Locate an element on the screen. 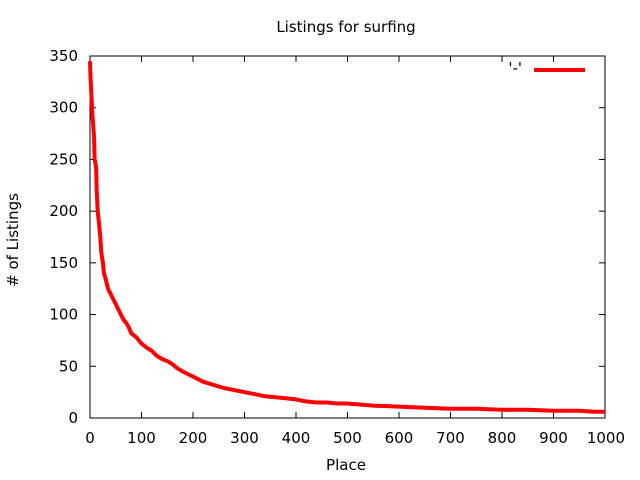  y-axis-label: # of Listings is located at coordinates (13, 240).